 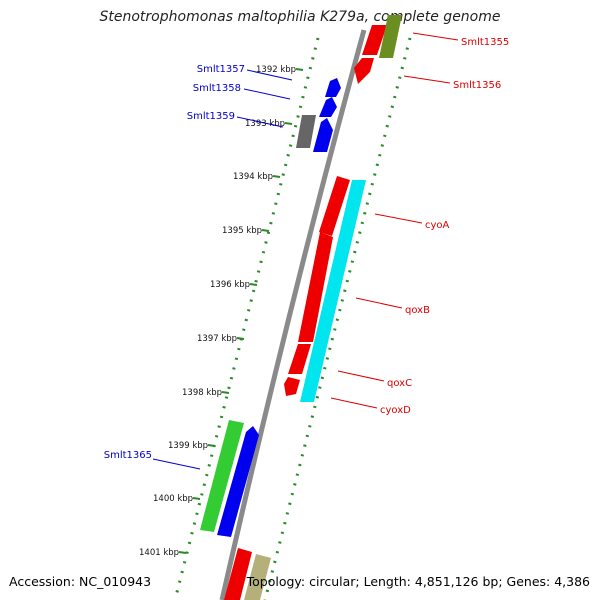 I want to click on tick-label: 1400 kbp, so click(x=173, y=499).